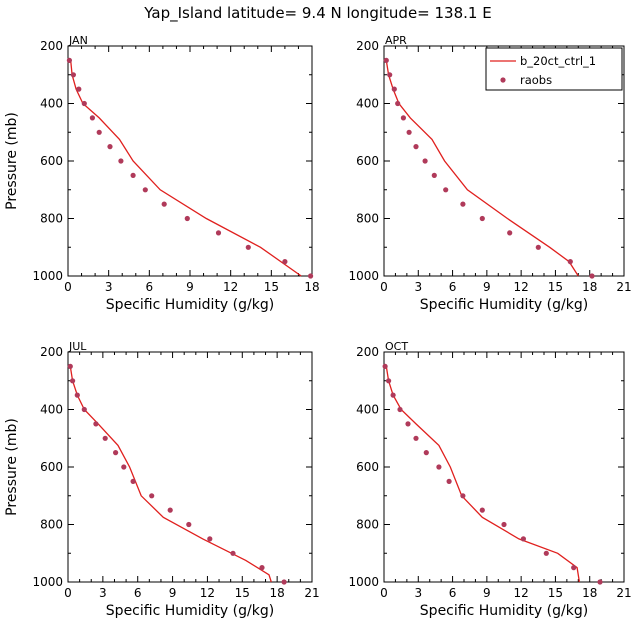  I want to click on panel-label: JAN, so click(78, 40).